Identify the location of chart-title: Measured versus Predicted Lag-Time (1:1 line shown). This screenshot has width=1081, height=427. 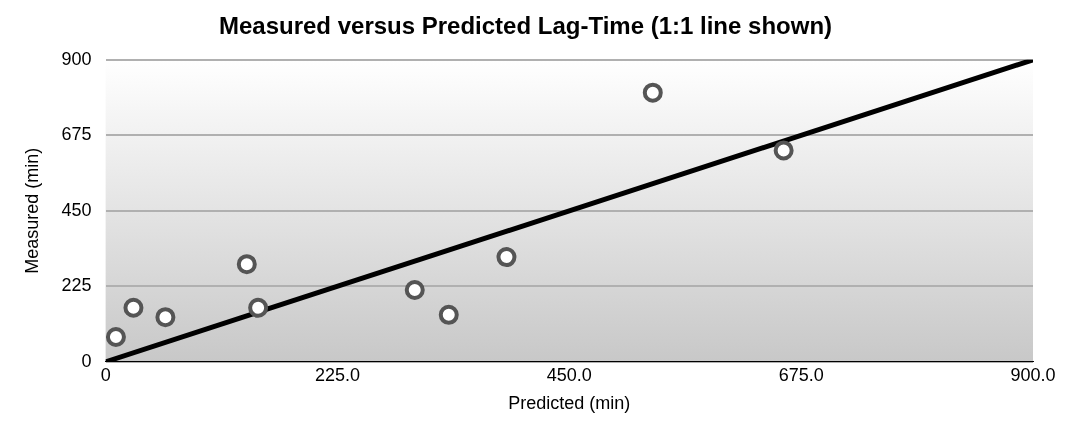
(525, 26).